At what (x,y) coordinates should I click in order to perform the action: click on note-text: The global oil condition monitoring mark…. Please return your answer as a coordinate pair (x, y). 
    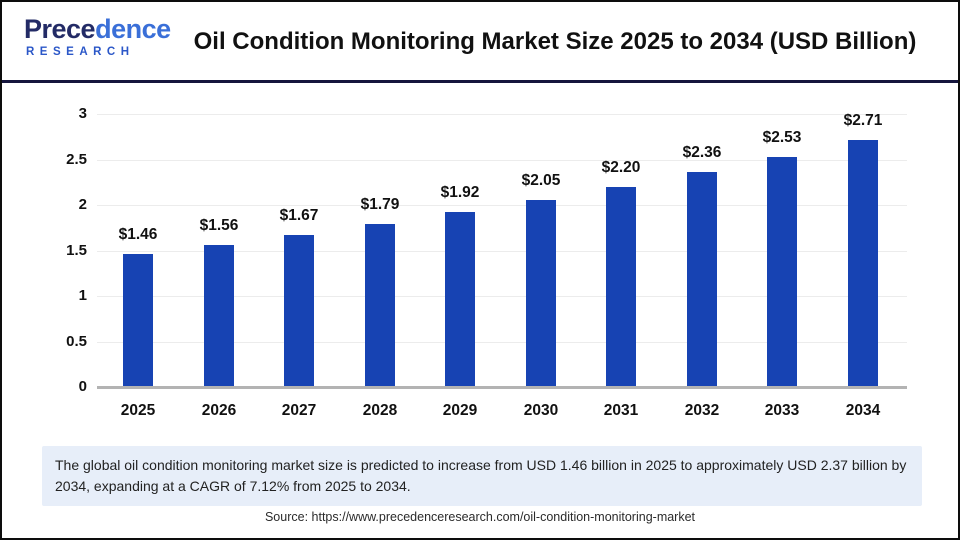
    Looking at the image, I should click on (481, 475).